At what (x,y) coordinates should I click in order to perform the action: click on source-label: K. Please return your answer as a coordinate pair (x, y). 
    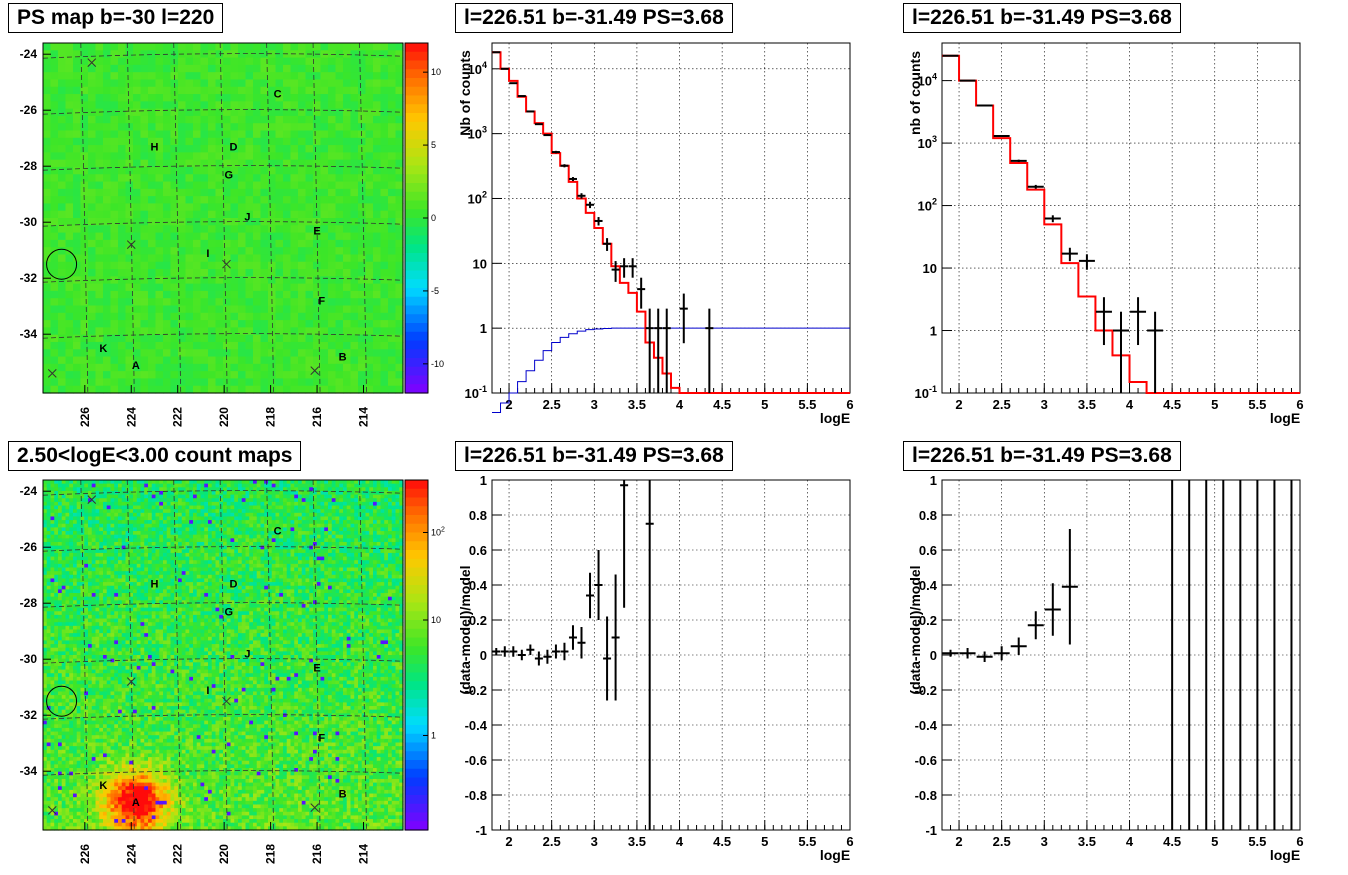
    Looking at the image, I should click on (103, 349).